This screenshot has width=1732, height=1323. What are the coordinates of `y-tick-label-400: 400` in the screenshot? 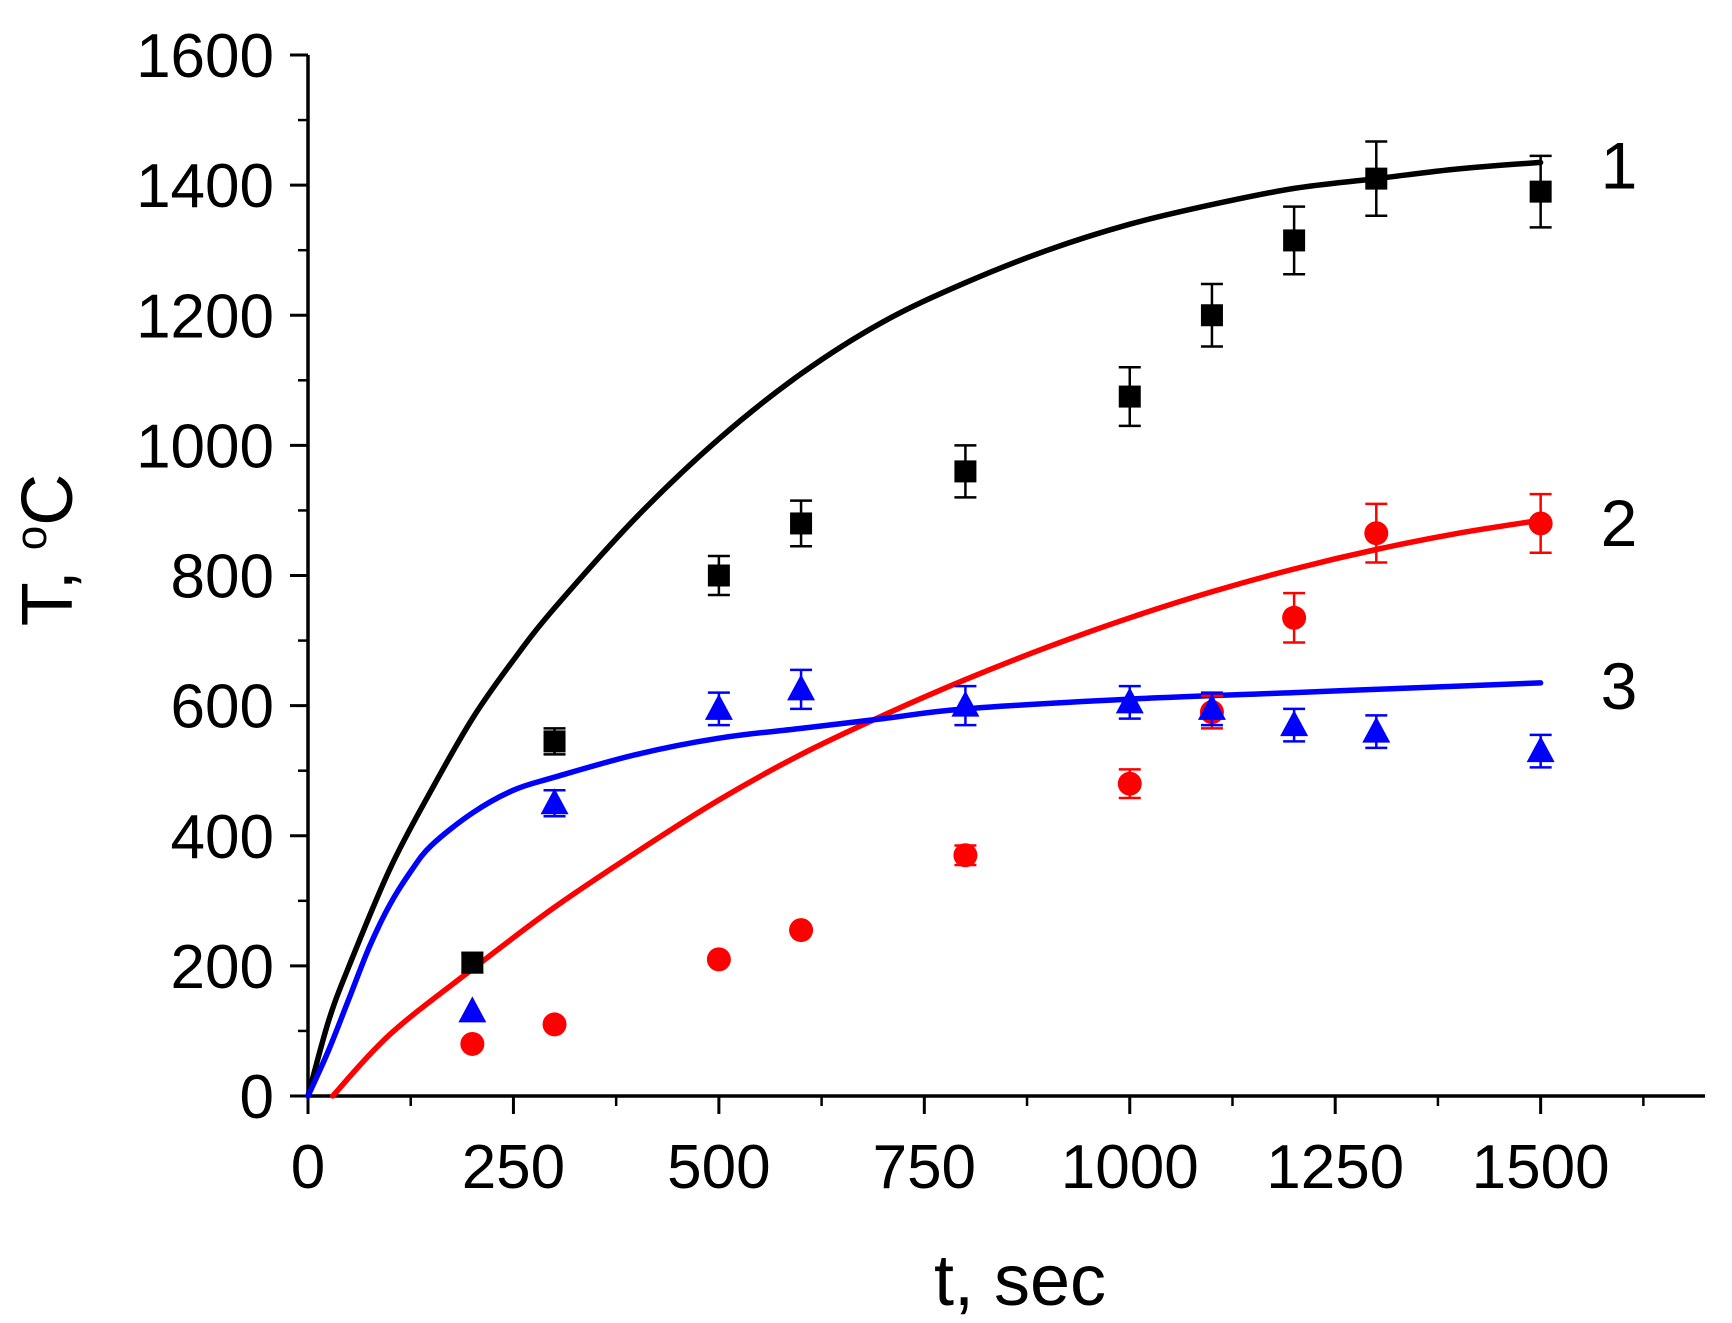 It's located at (222, 837).